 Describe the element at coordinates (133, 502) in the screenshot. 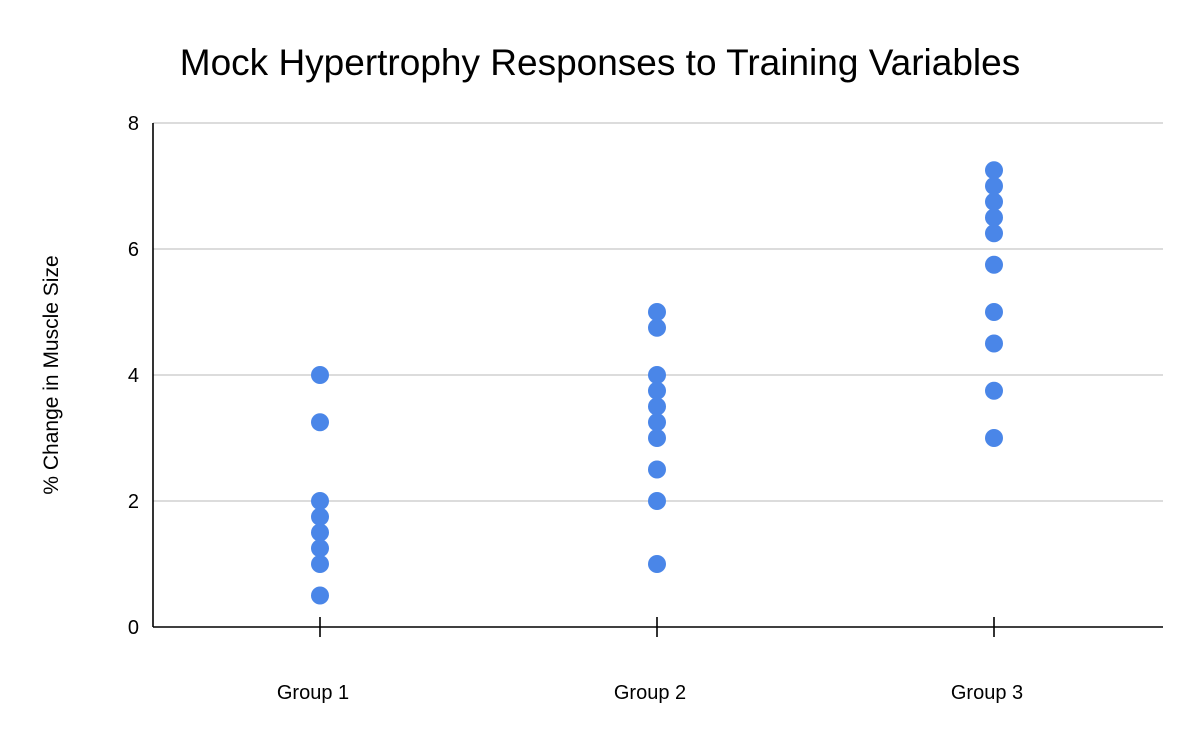

I see `y-tick-label: 2` at that location.